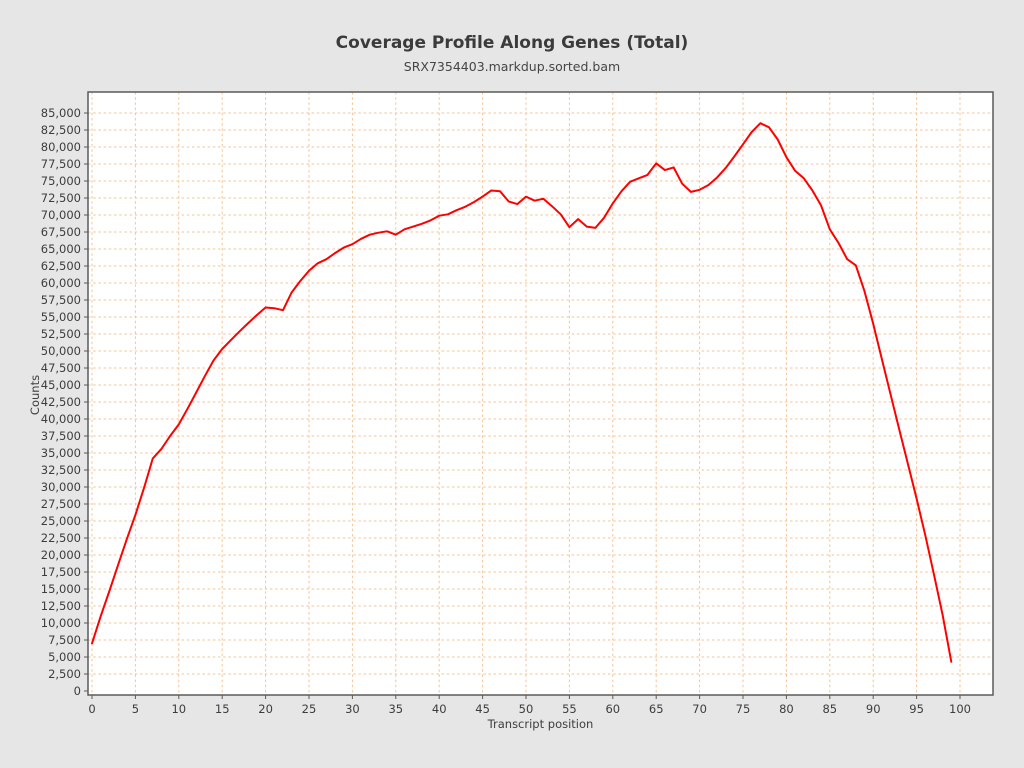  I want to click on y-tick-label: 45,000, so click(61, 385).